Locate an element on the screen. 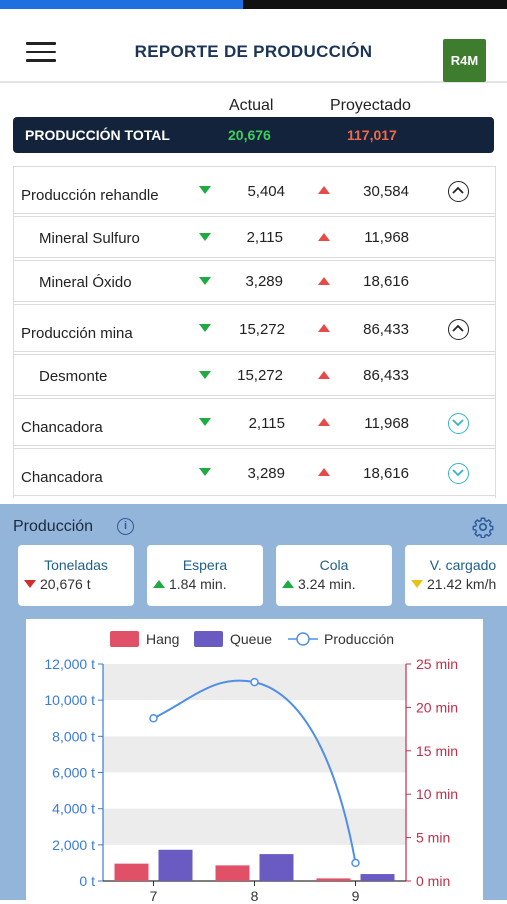 The width and height of the screenshot is (507, 904). y-right-tick-label: 0 min is located at coordinates (433, 881).